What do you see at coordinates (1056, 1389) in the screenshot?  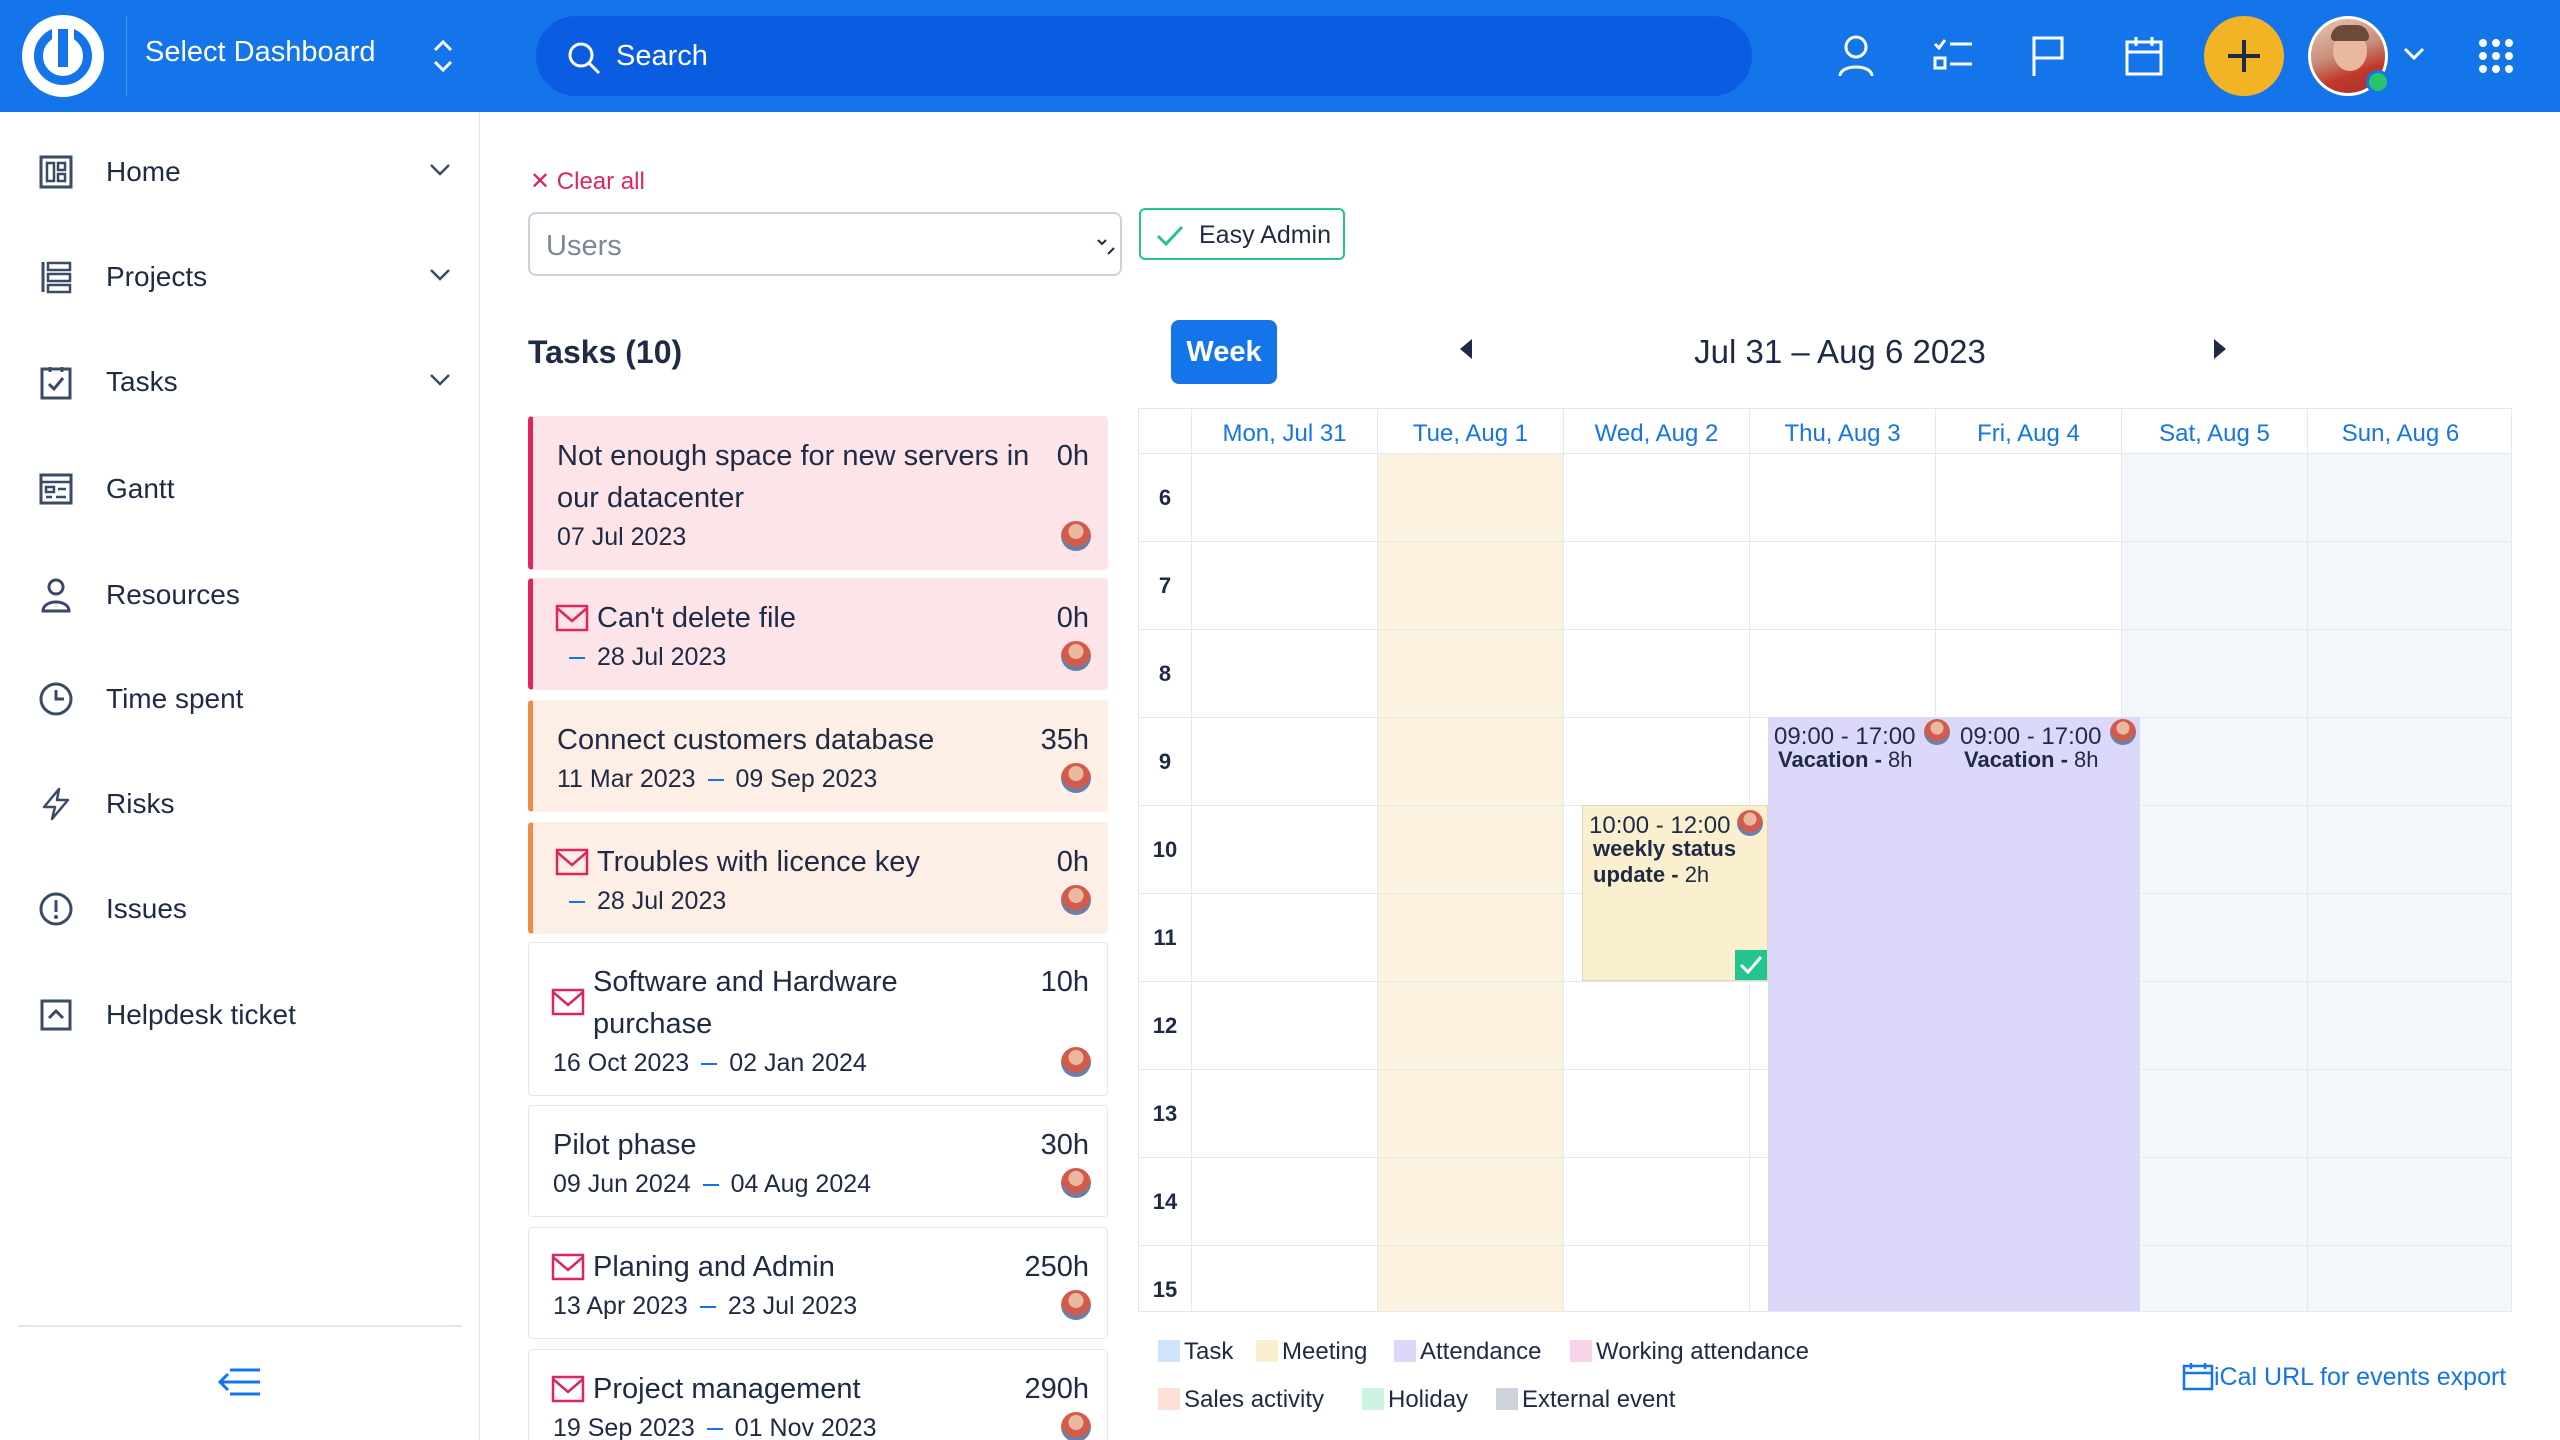 I see `task-hours: 290h` at bounding box center [1056, 1389].